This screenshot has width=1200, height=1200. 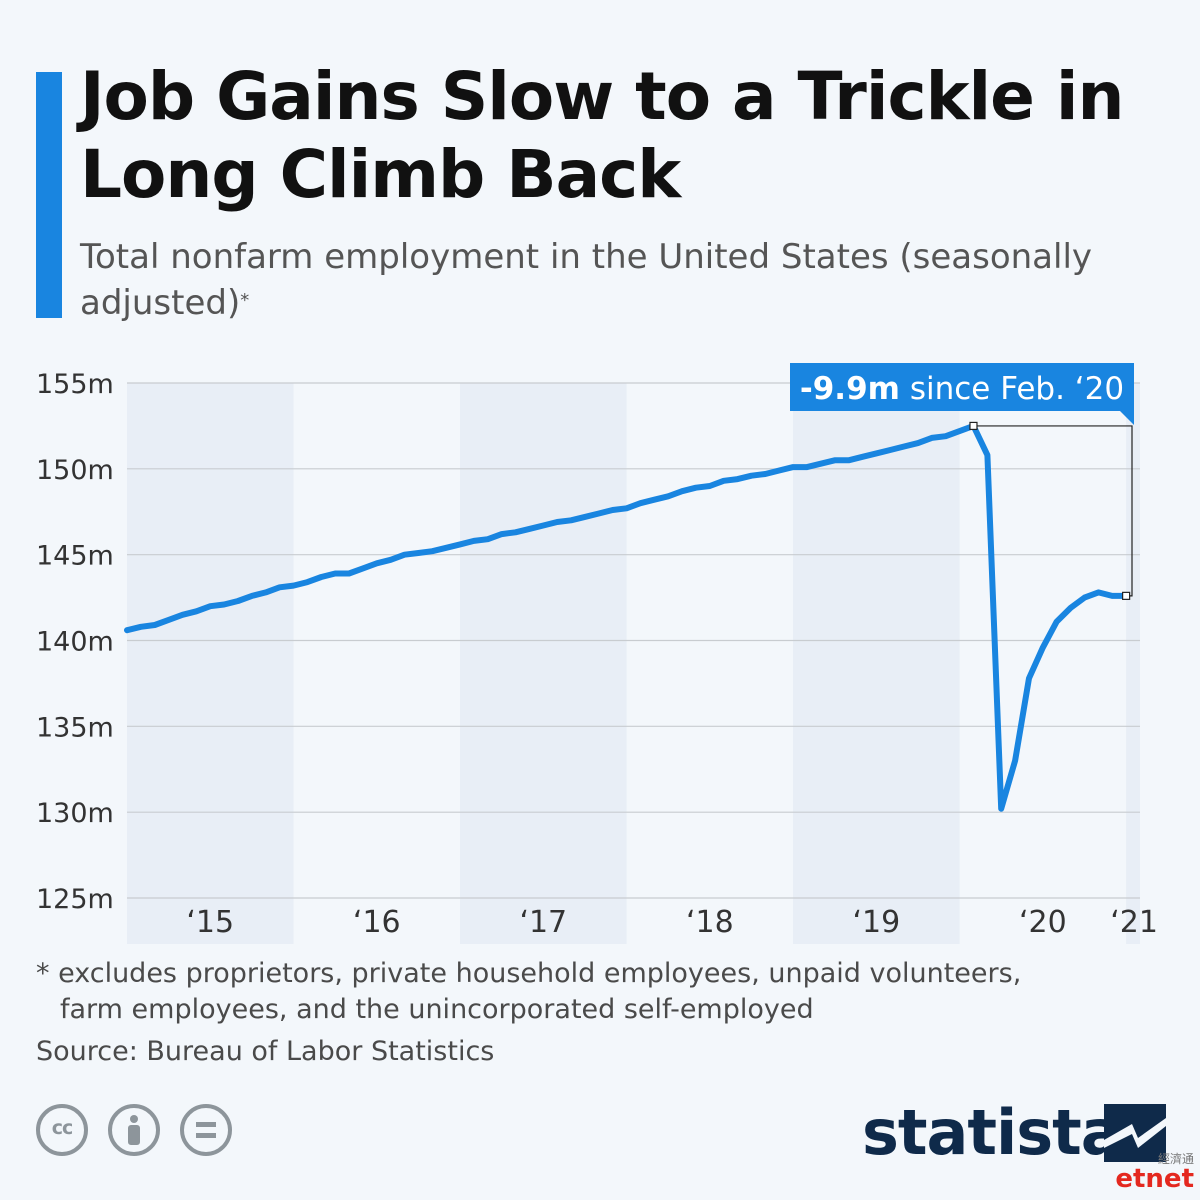 I want to click on x-tick-label: ‘15, so click(x=210, y=922).